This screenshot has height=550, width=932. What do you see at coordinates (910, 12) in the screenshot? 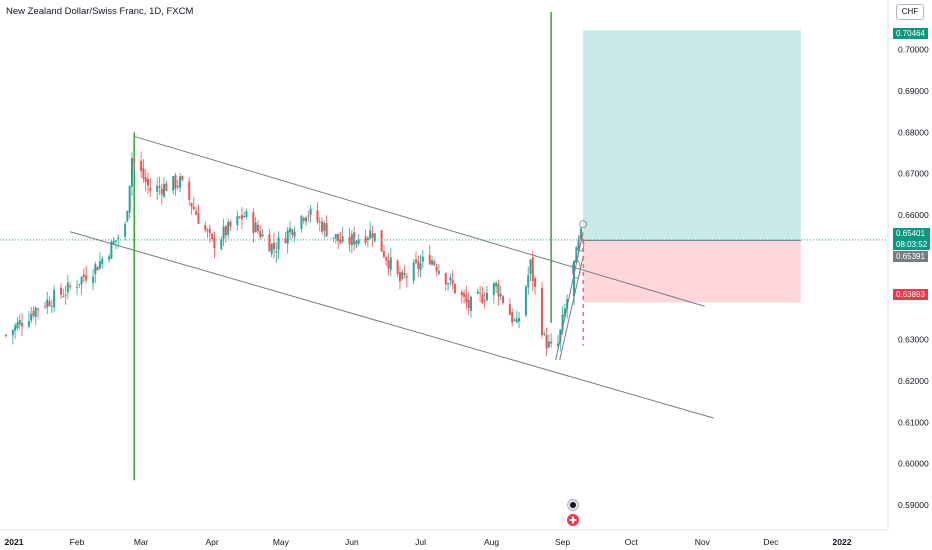
I see `currency-selector: CHF` at bounding box center [910, 12].